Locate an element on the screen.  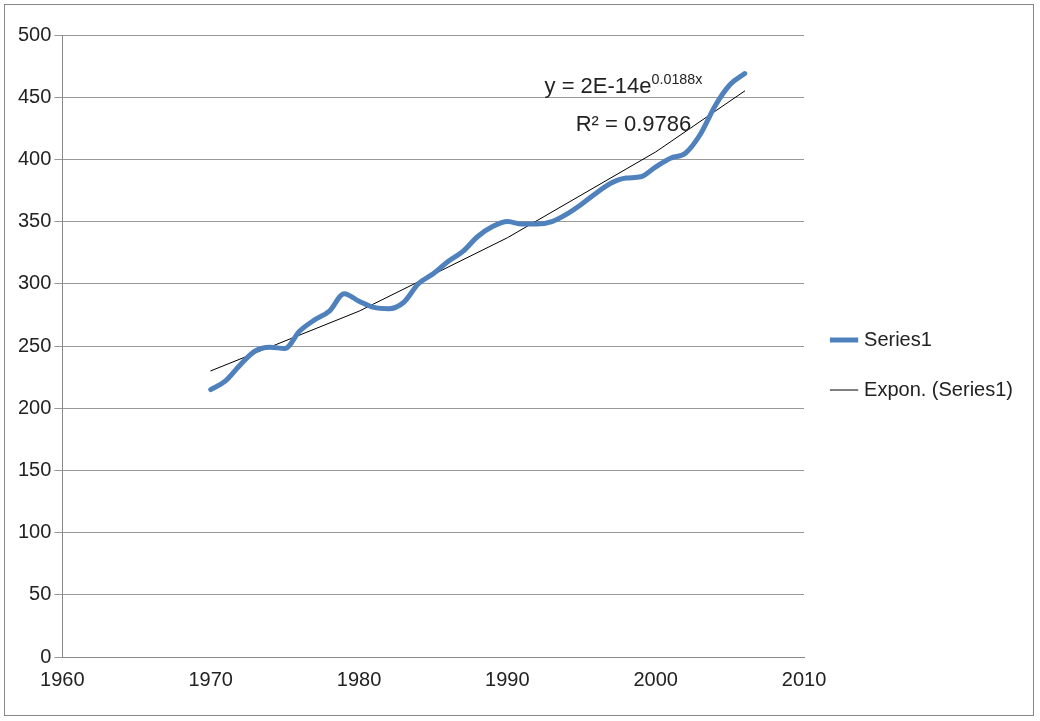
x-tick-label: 2000 is located at coordinates (655, 678).